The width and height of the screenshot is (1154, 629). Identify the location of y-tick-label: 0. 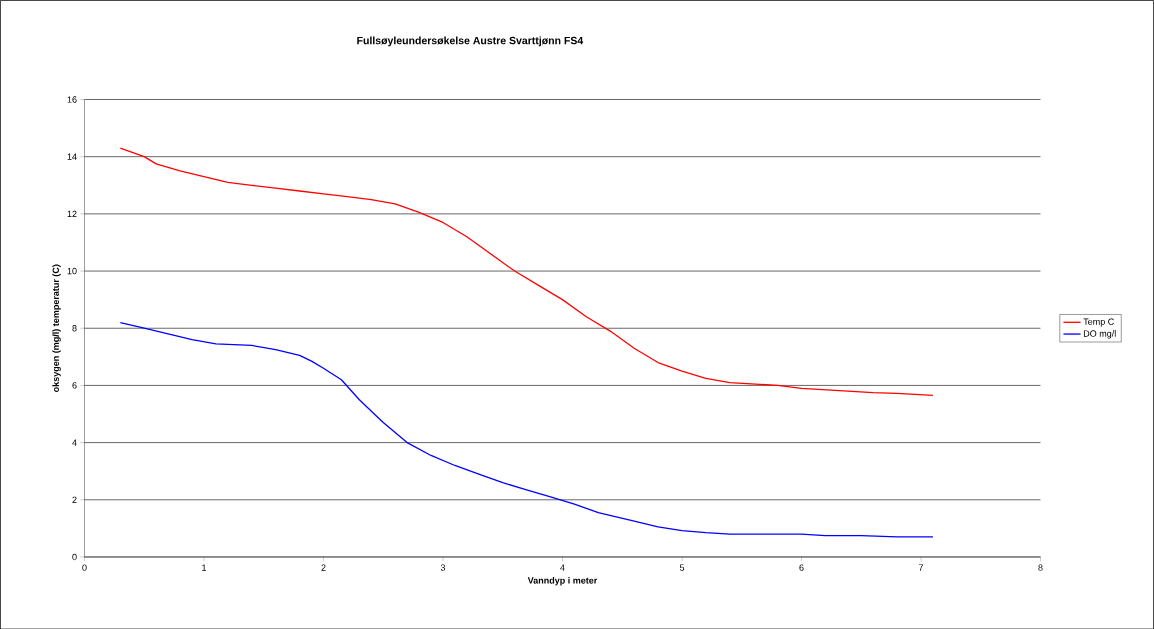
(74, 556).